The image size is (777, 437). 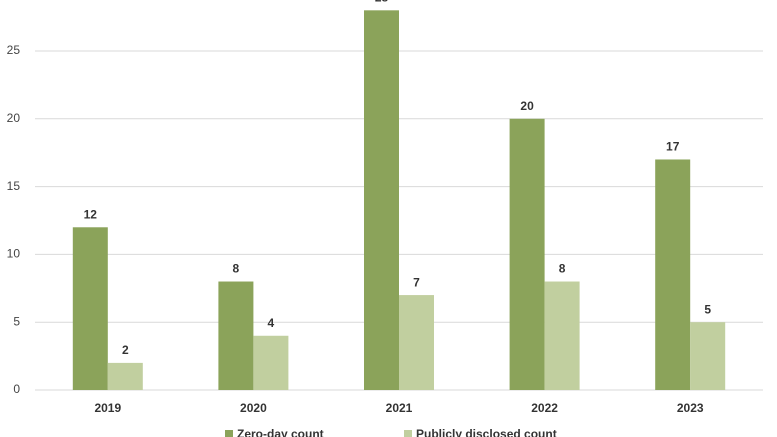 What do you see at coordinates (16, 389) in the screenshot?
I see `y-tick-label: 0` at bounding box center [16, 389].